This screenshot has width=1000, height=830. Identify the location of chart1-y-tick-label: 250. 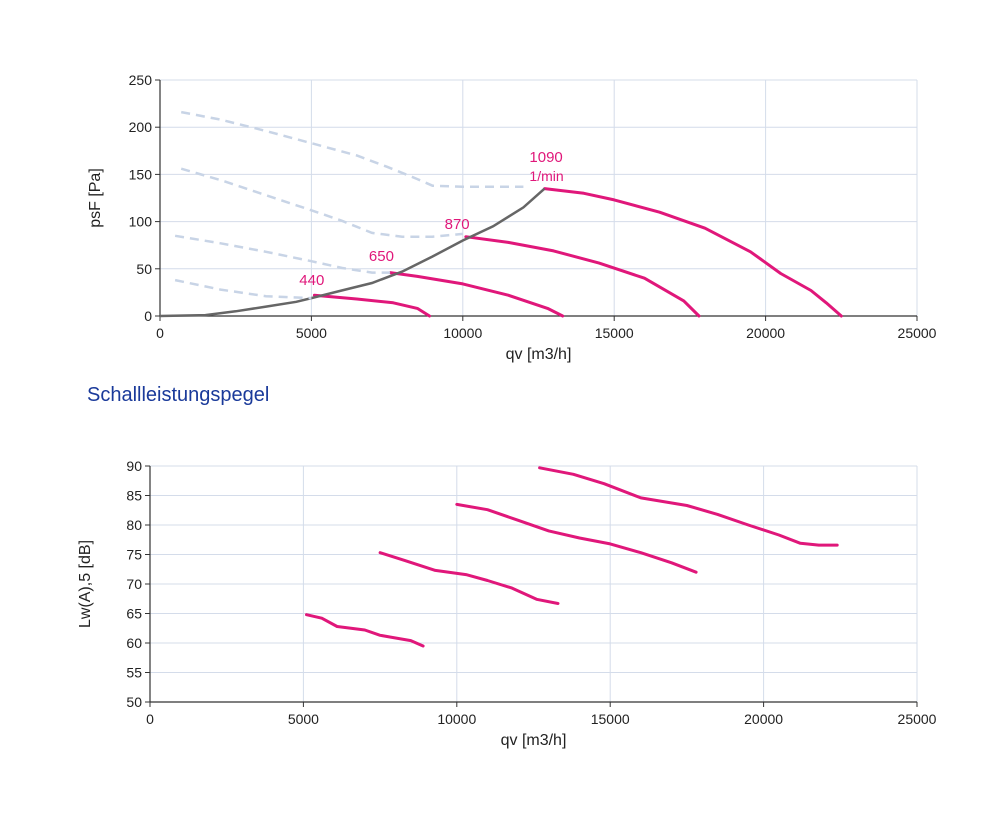
(141, 80).